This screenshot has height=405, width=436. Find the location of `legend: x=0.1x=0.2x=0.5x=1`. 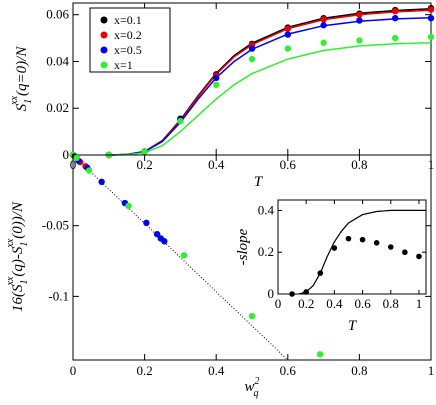

legend: x=0.1x=0.2x=0.5x=1 is located at coordinates (130, 40).